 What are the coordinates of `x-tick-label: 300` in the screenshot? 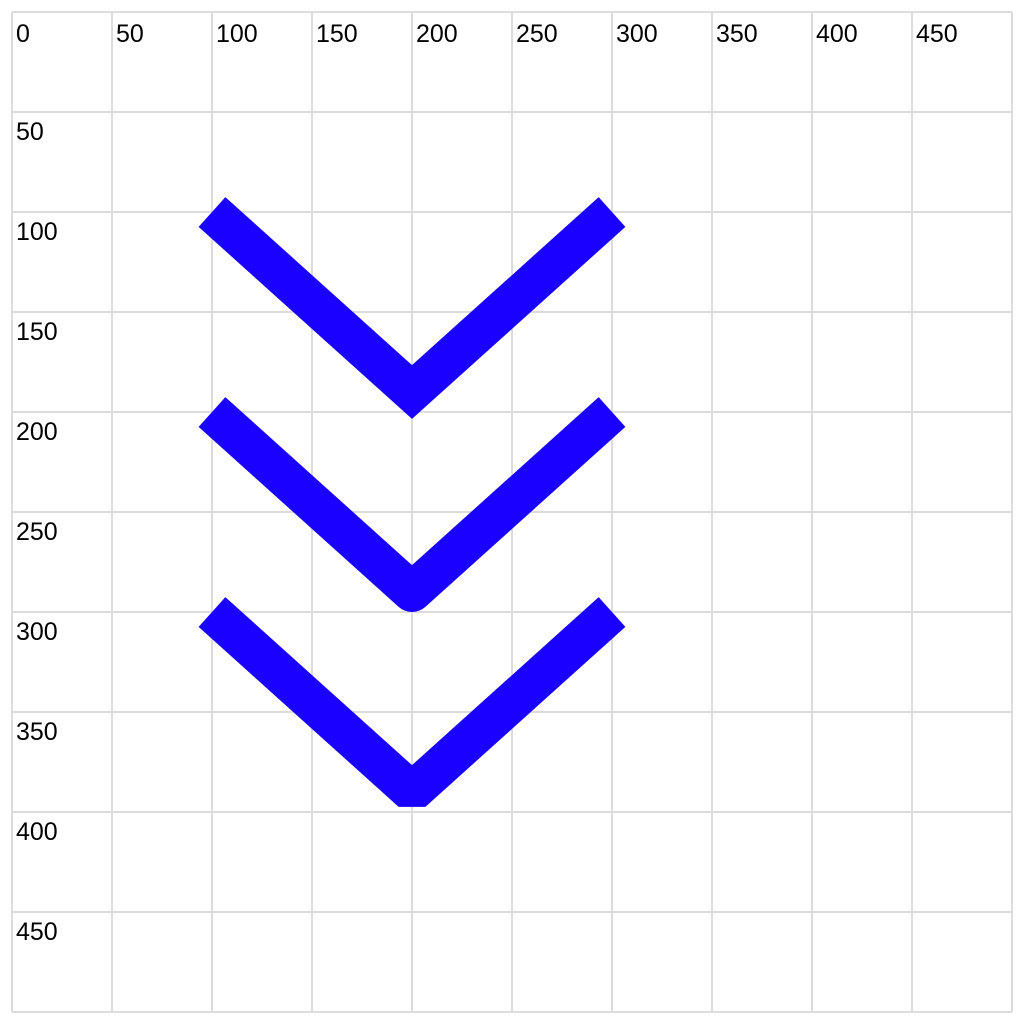 It's located at (637, 34).